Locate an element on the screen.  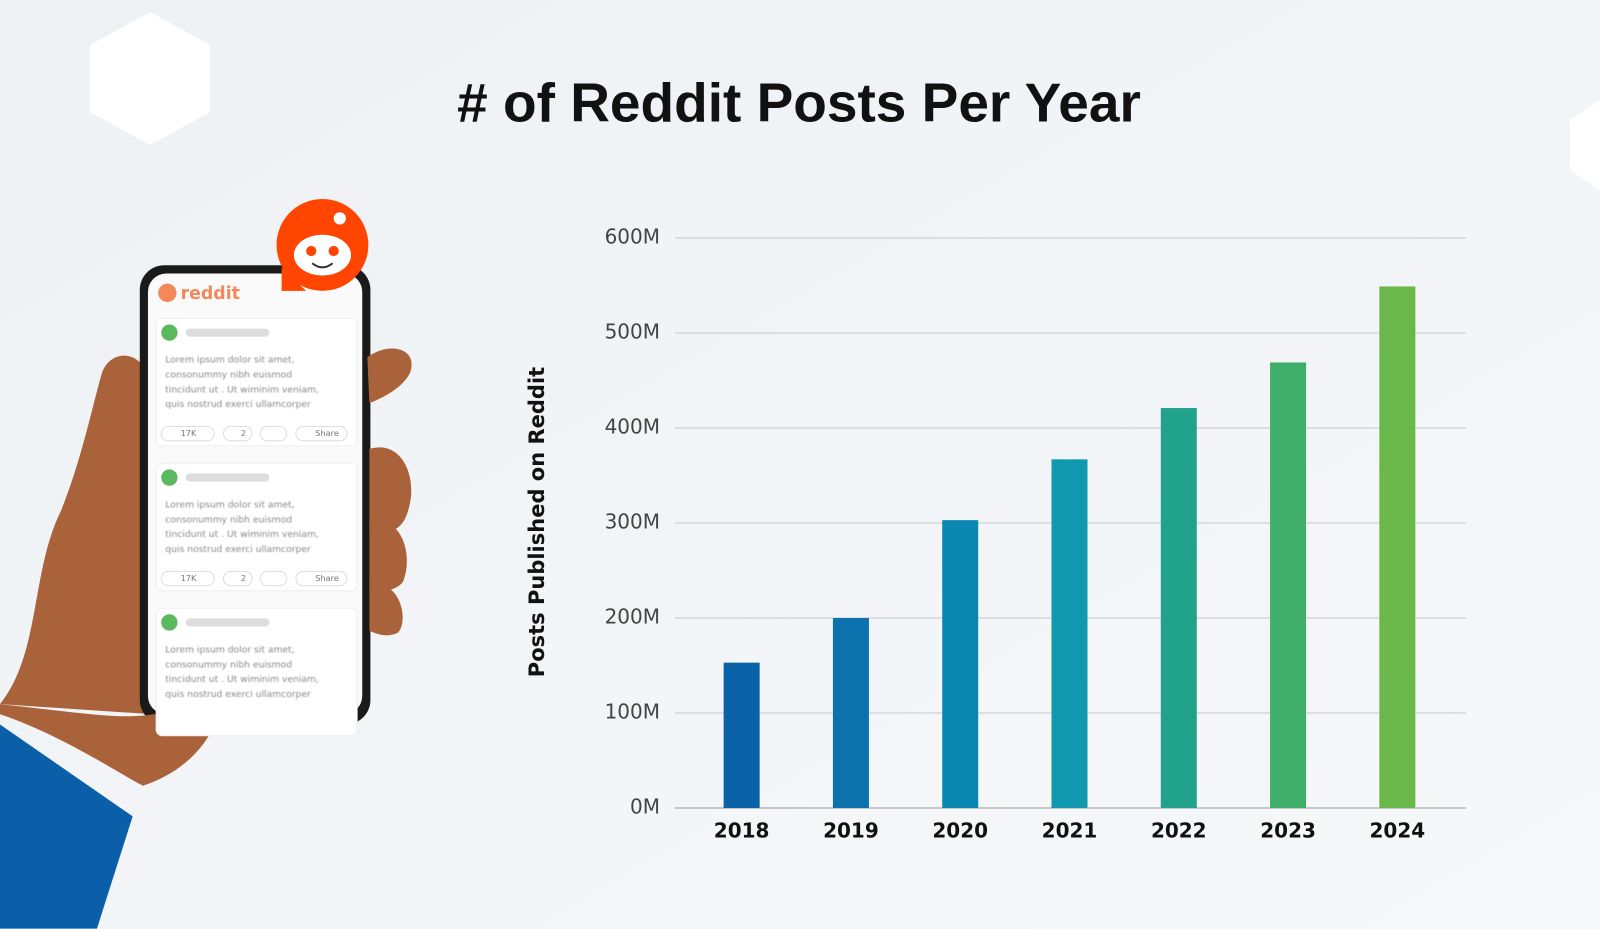
y-tick-label: 0M is located at coordinates (645, 807).